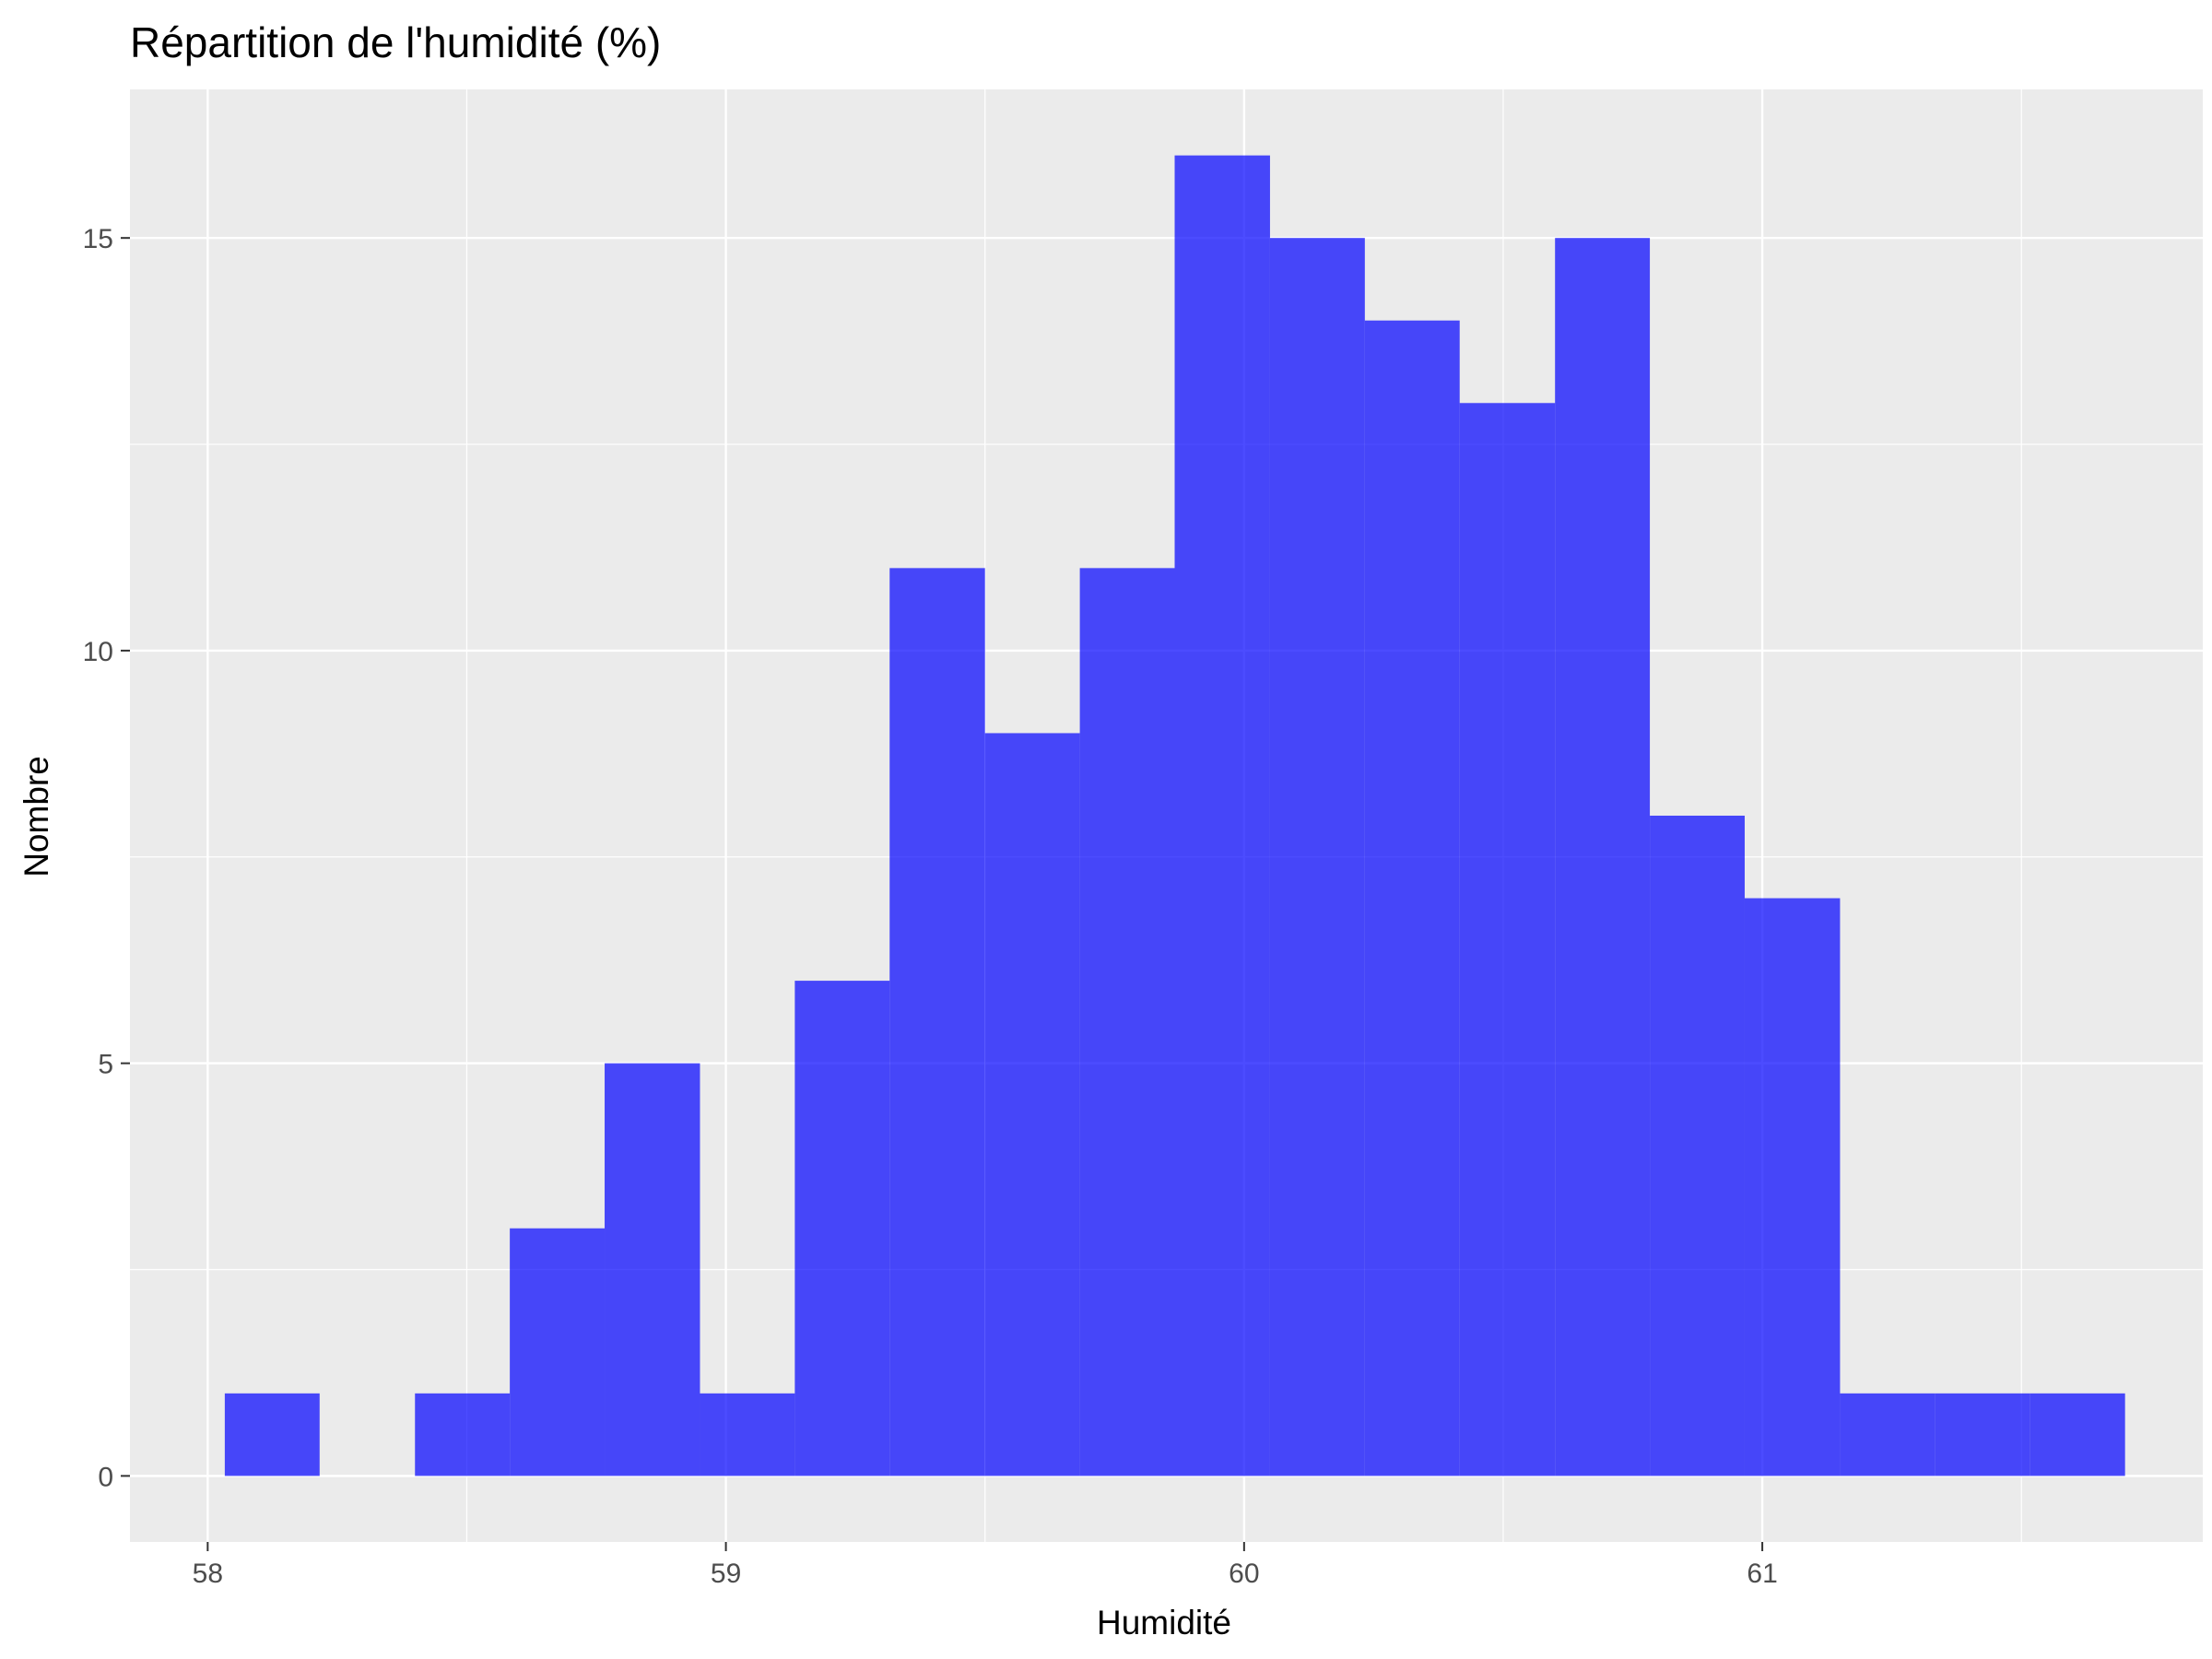 This screenshot has height=1659, width=2212. Describe the element at coordinates (106, 858) in the screenshot. I see `y-axis-ticks: 0 5 10 15` at that location.